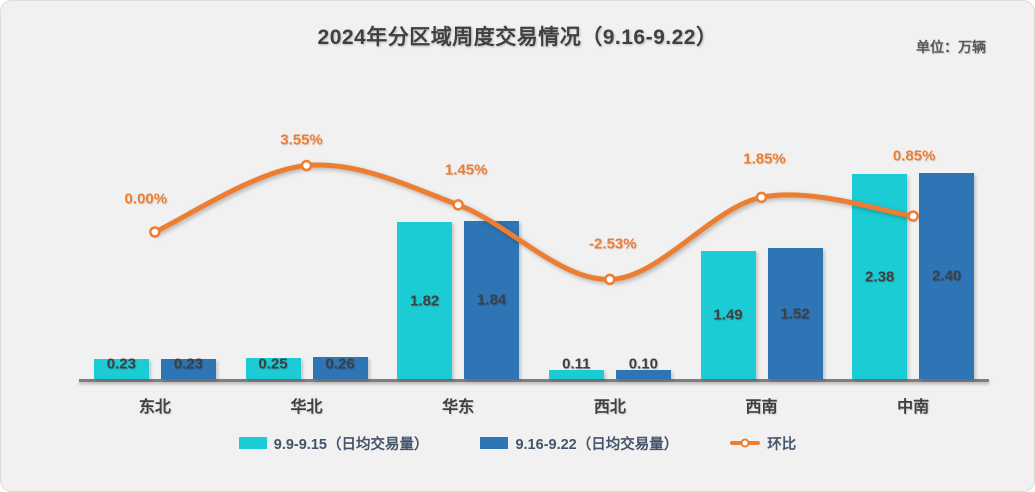 Image resolution: width=1035 pixels, height=492 pixels. I want to click on legend-line-marker-icon, so click(745, 443).